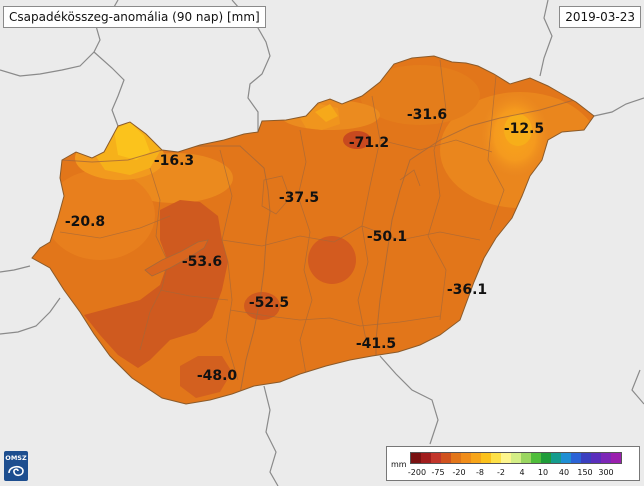 The height and width of the screenshot is (486, 644). Describe the element at coordinates (399, 464) in the screenshot. I see `legend-unit: mm` at that location.